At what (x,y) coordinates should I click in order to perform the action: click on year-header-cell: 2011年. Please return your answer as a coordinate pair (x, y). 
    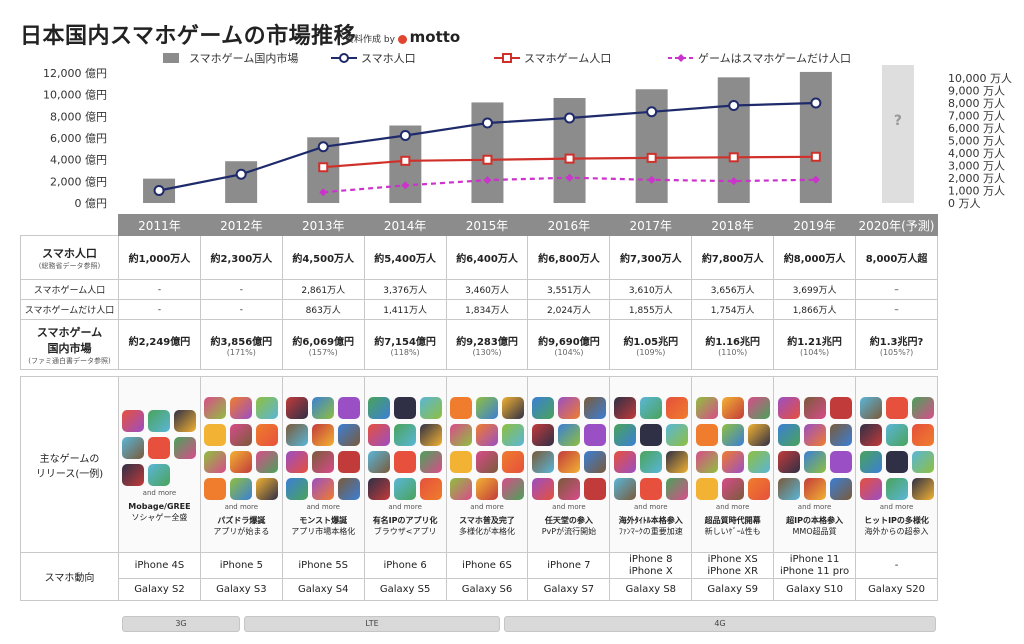
    Looking at the image, I should click on (159, 225).